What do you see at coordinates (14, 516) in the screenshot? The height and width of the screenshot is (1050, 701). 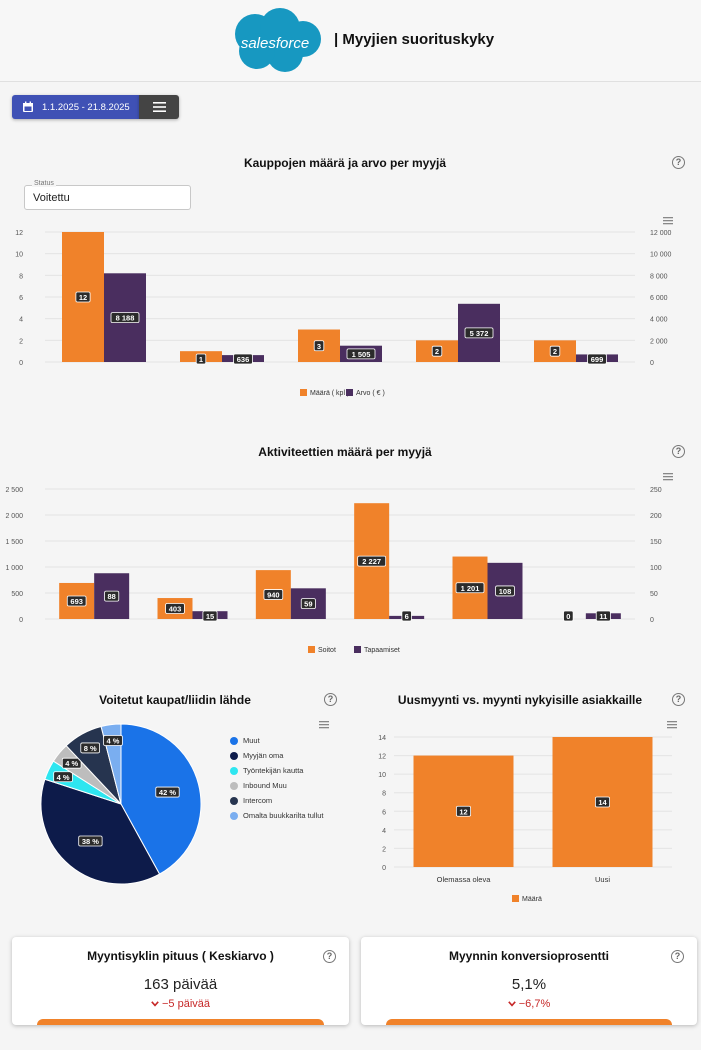 I see `y-left-tick: 2 000` at bounding box center [14, 516].